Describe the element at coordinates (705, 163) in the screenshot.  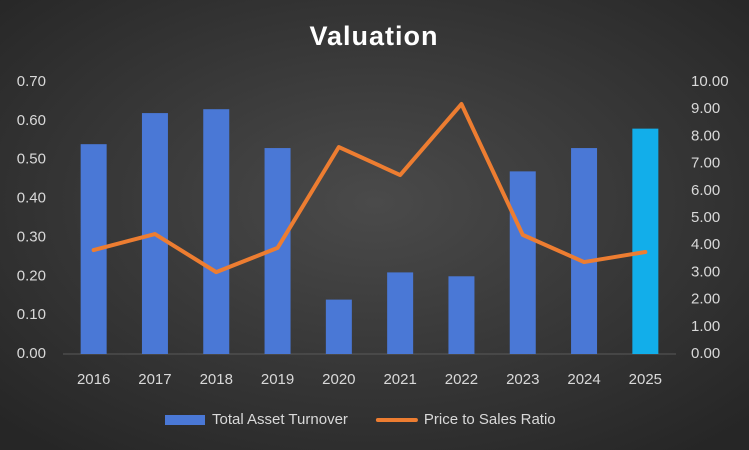
I see `y2-tick-label: 7.00` at that location.